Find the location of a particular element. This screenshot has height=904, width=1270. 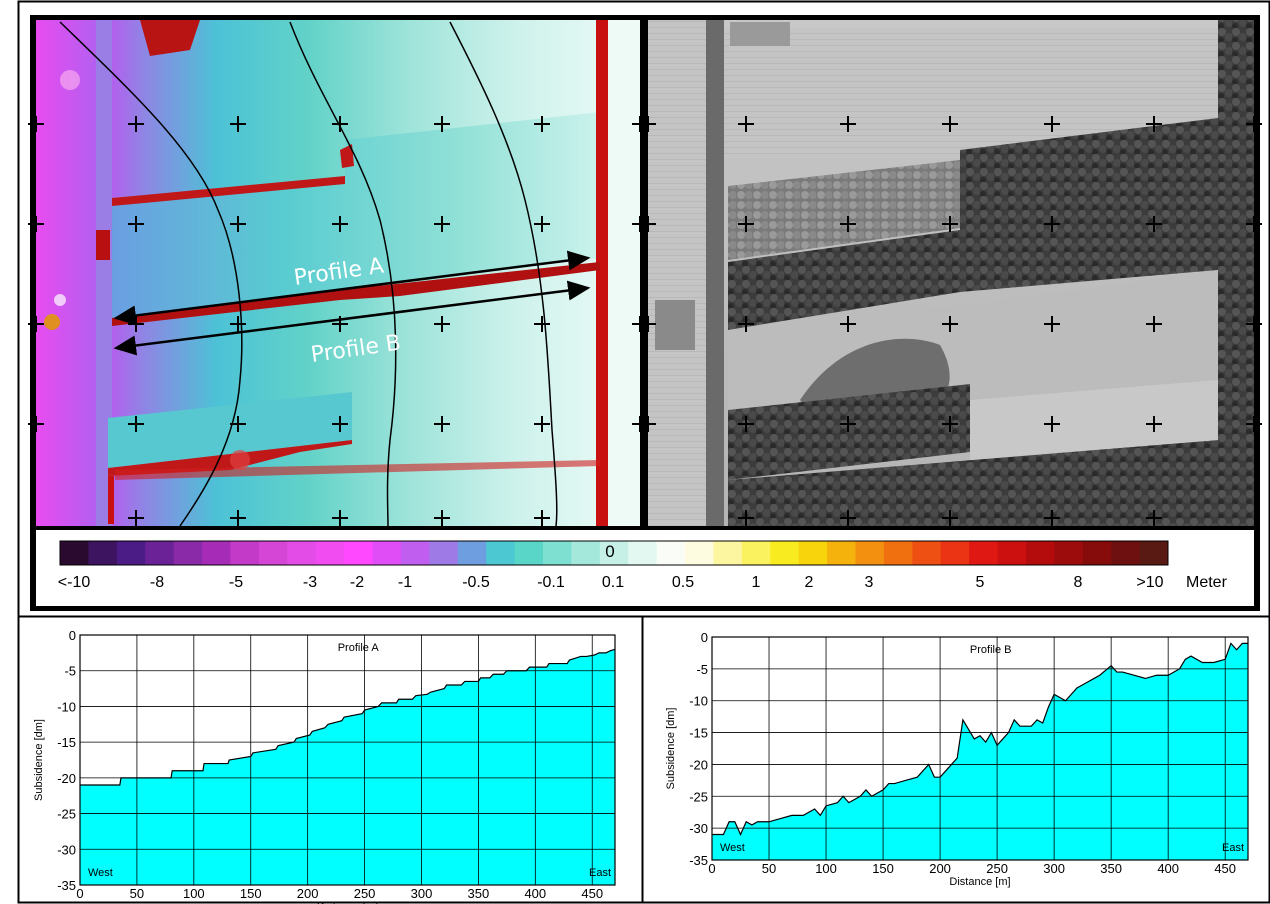

x-tick-label: 300 is located at coordinates (1054, 868).